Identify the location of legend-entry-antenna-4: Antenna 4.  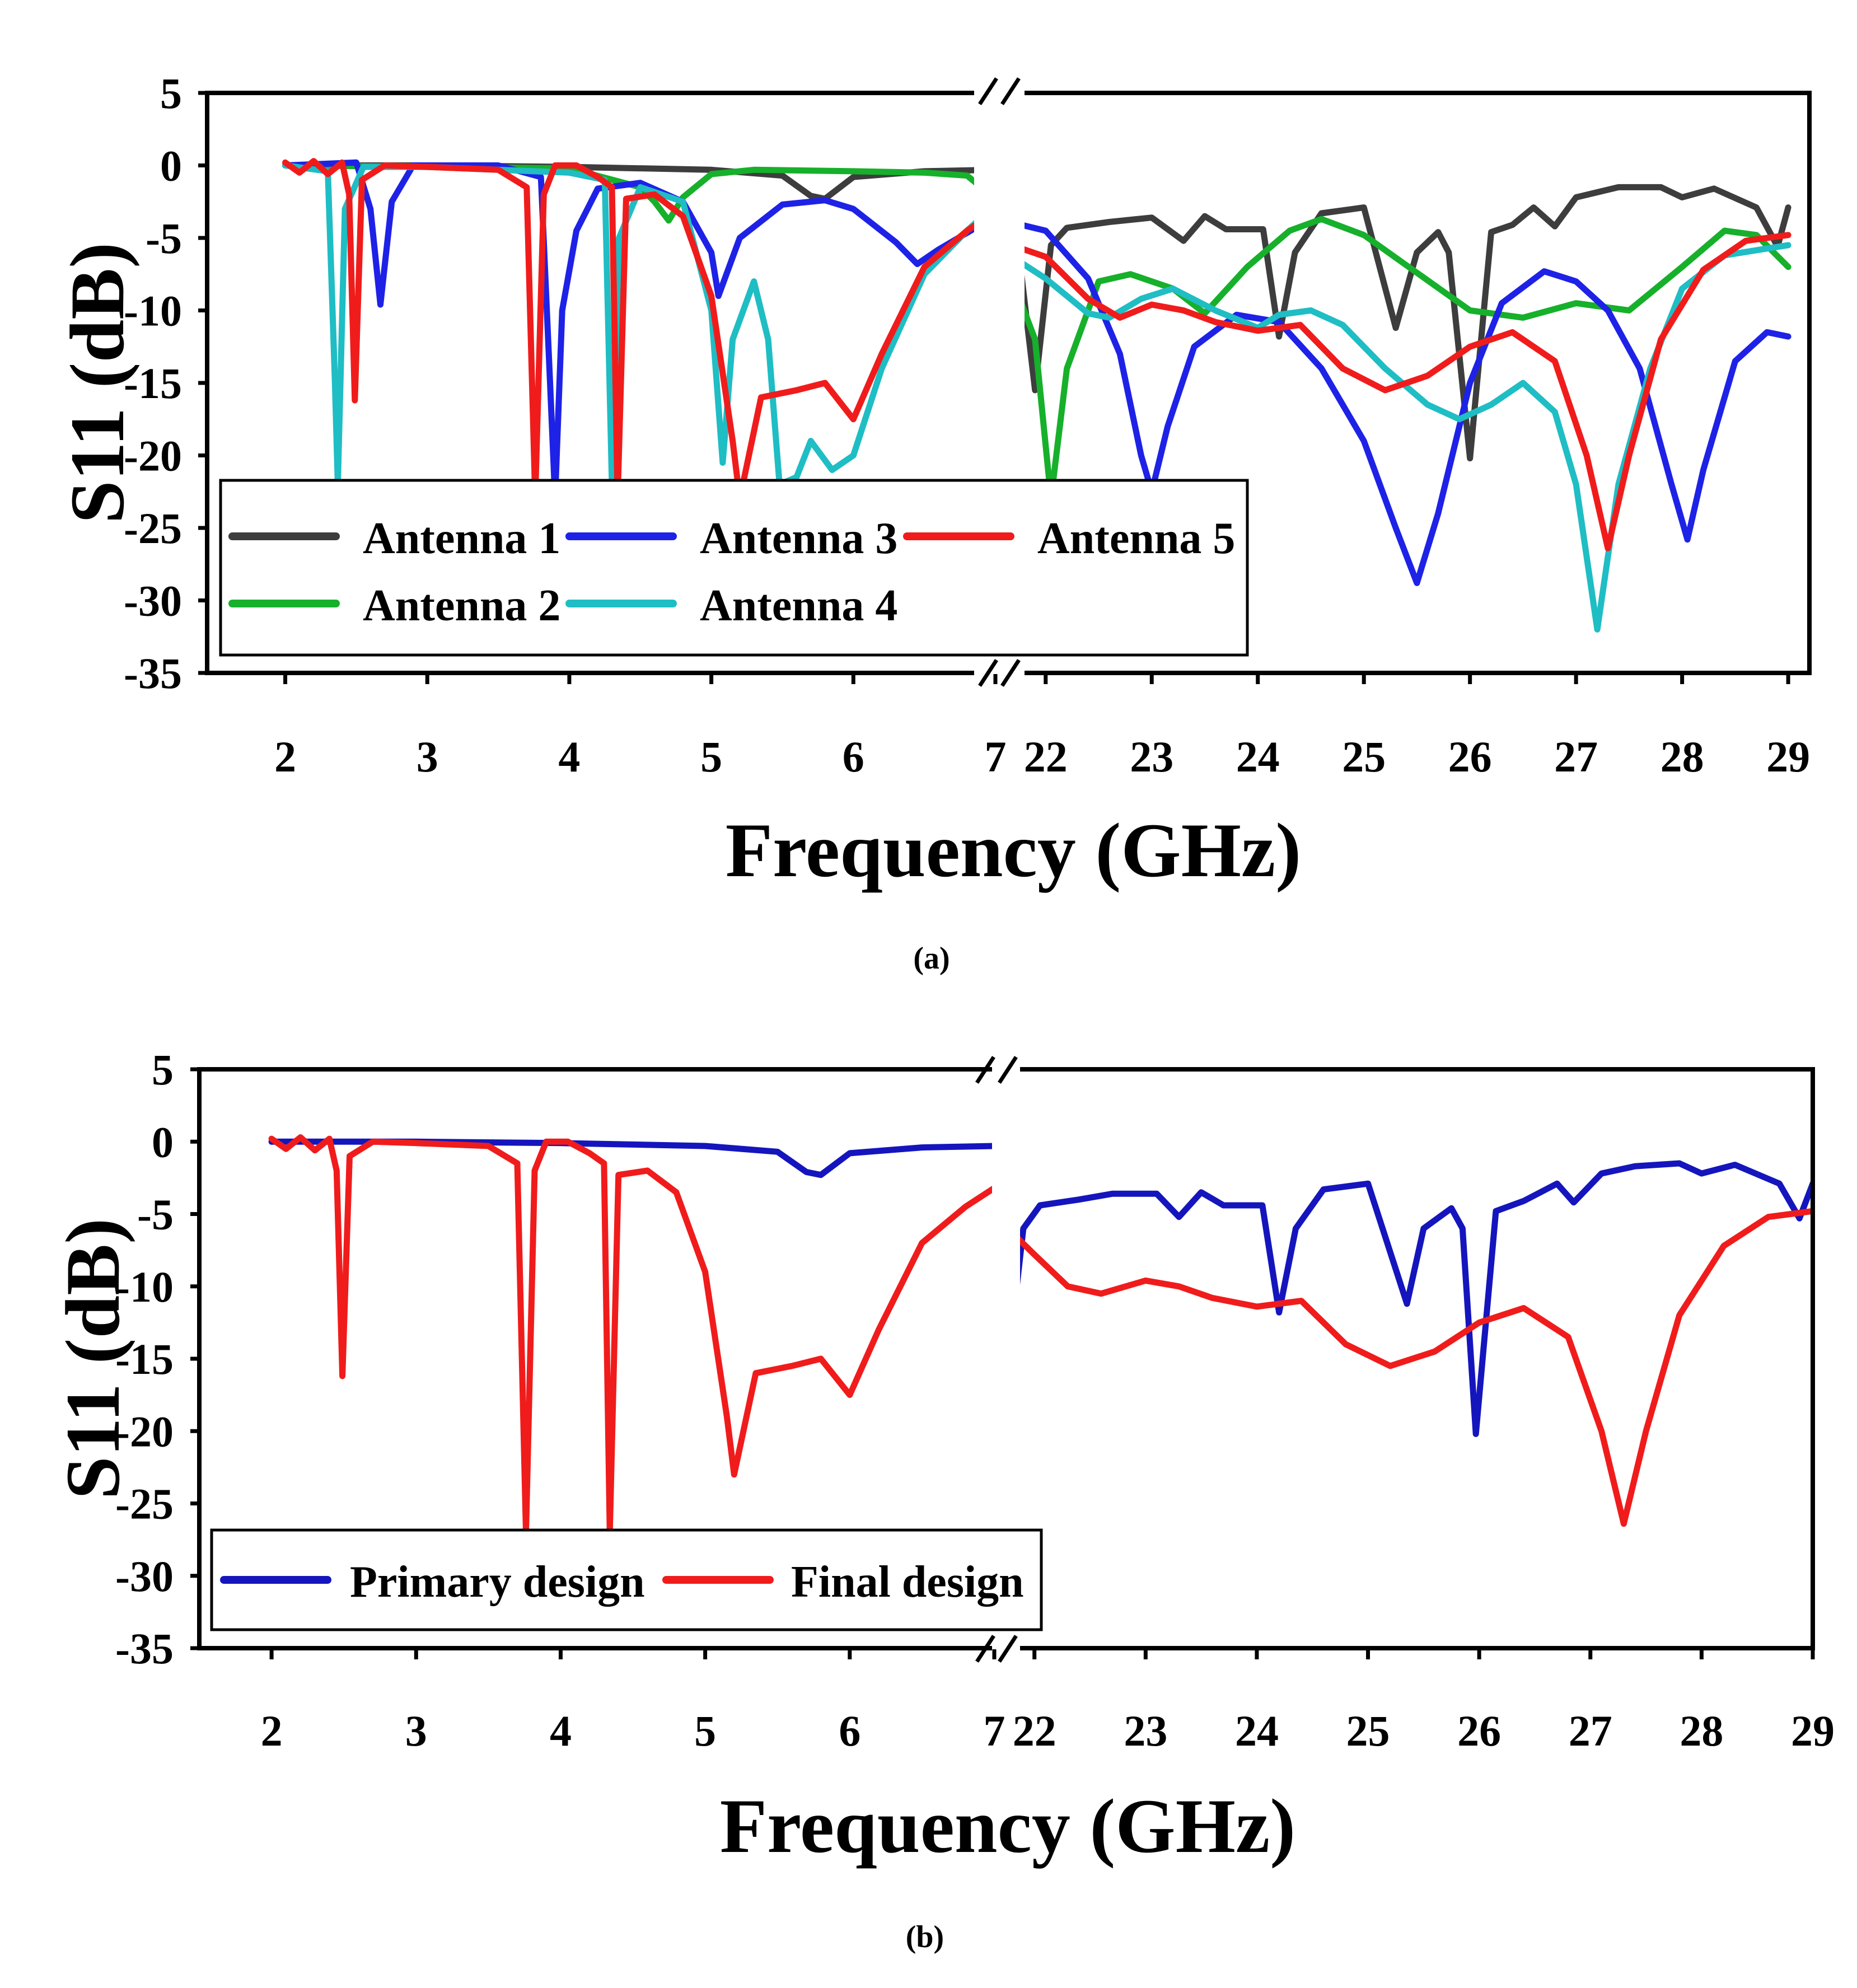
(731, 605).